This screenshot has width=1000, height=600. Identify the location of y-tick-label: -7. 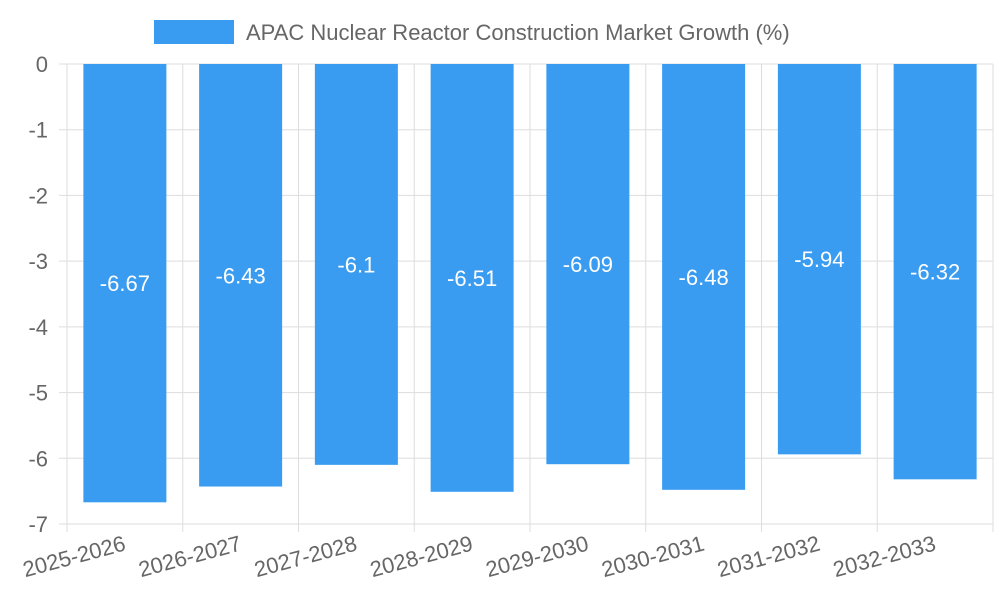
(38, 524).